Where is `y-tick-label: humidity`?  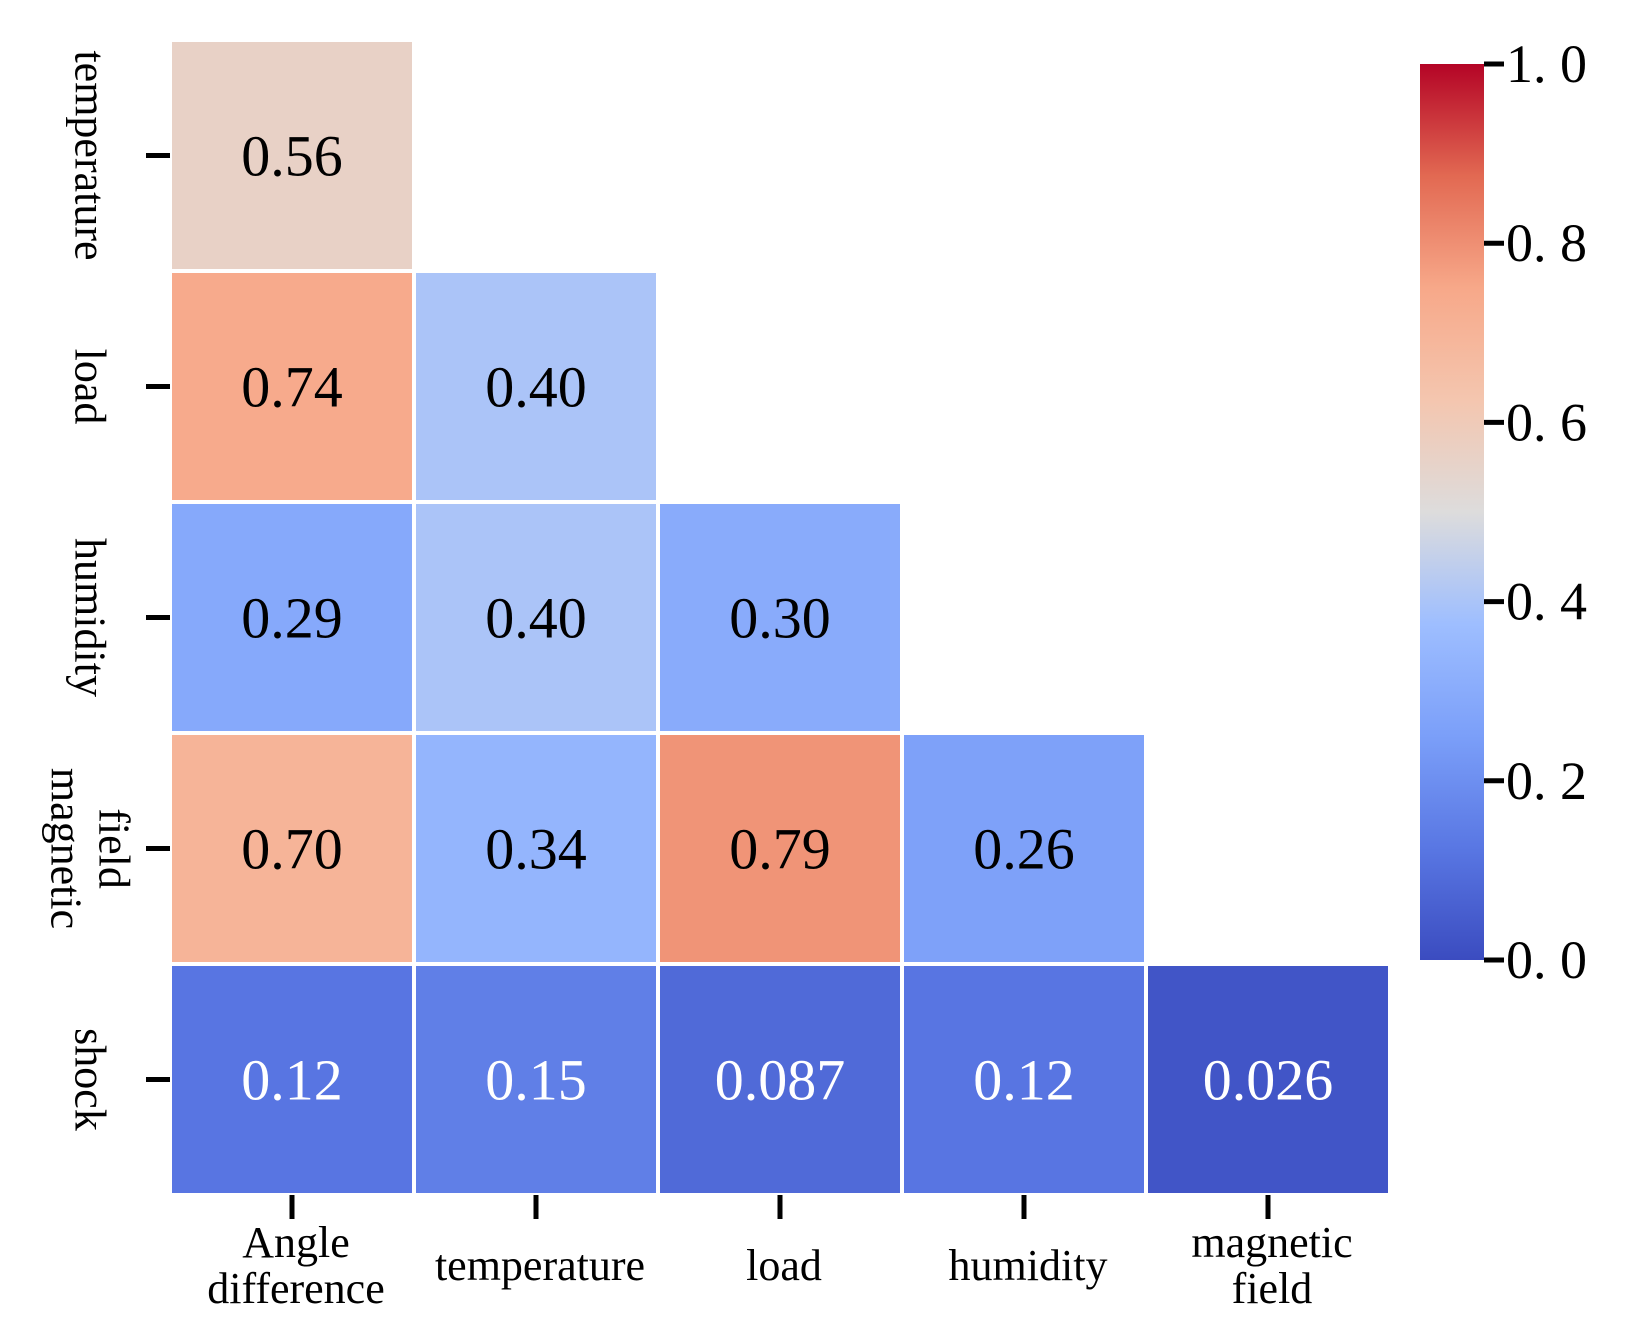 y-tick-label: humidity is located at coordinates (90, 617).